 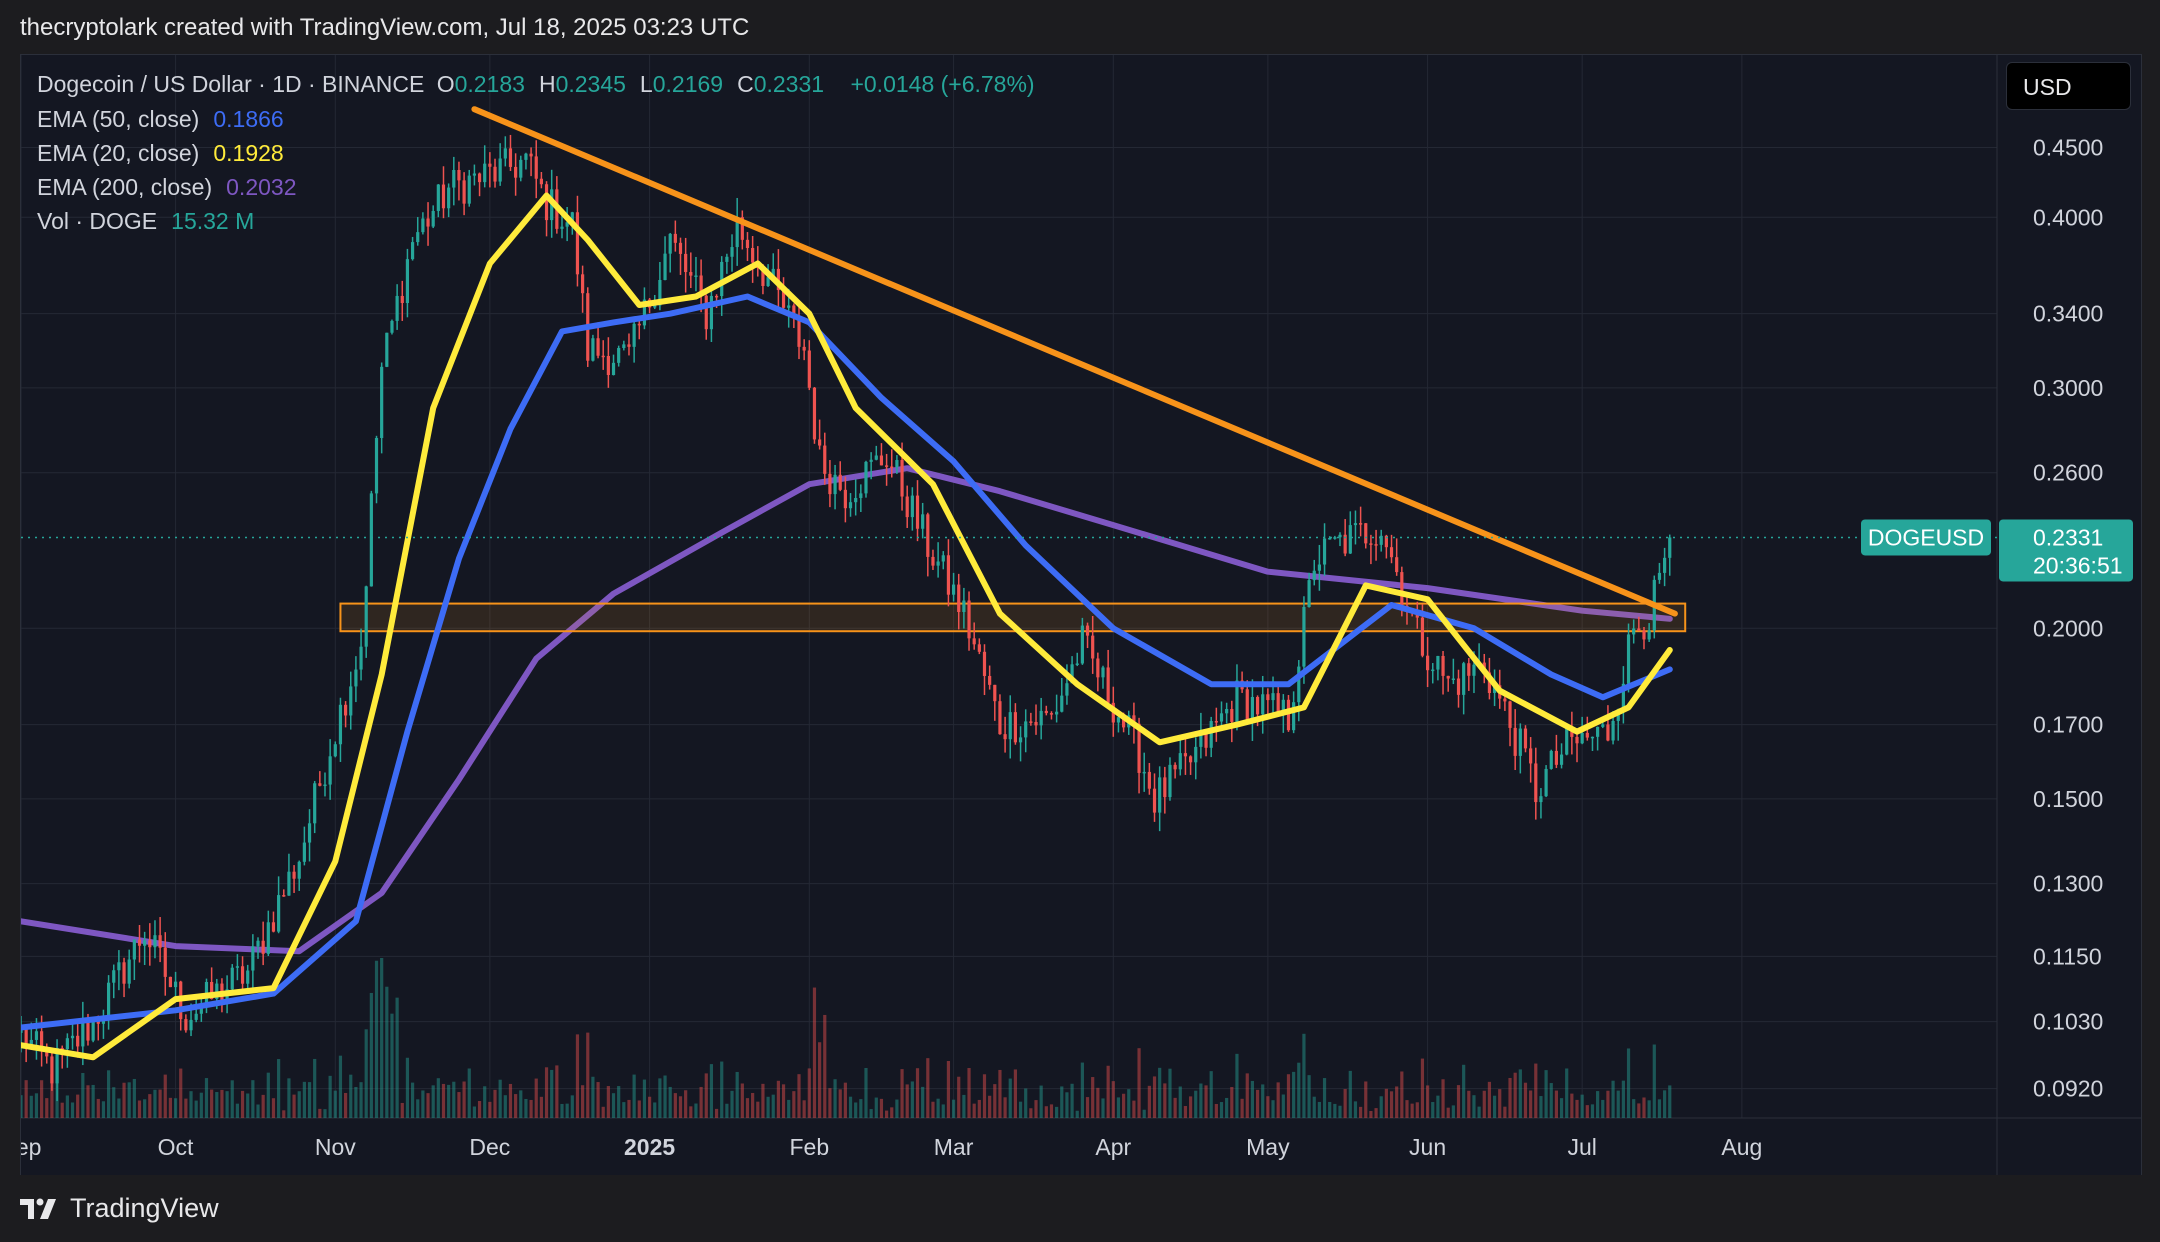 What do you see at coordinates (119, 1208) in the screenshot?
I see `tradingview-logo: TradingView` at bounding box center [119, 1208].